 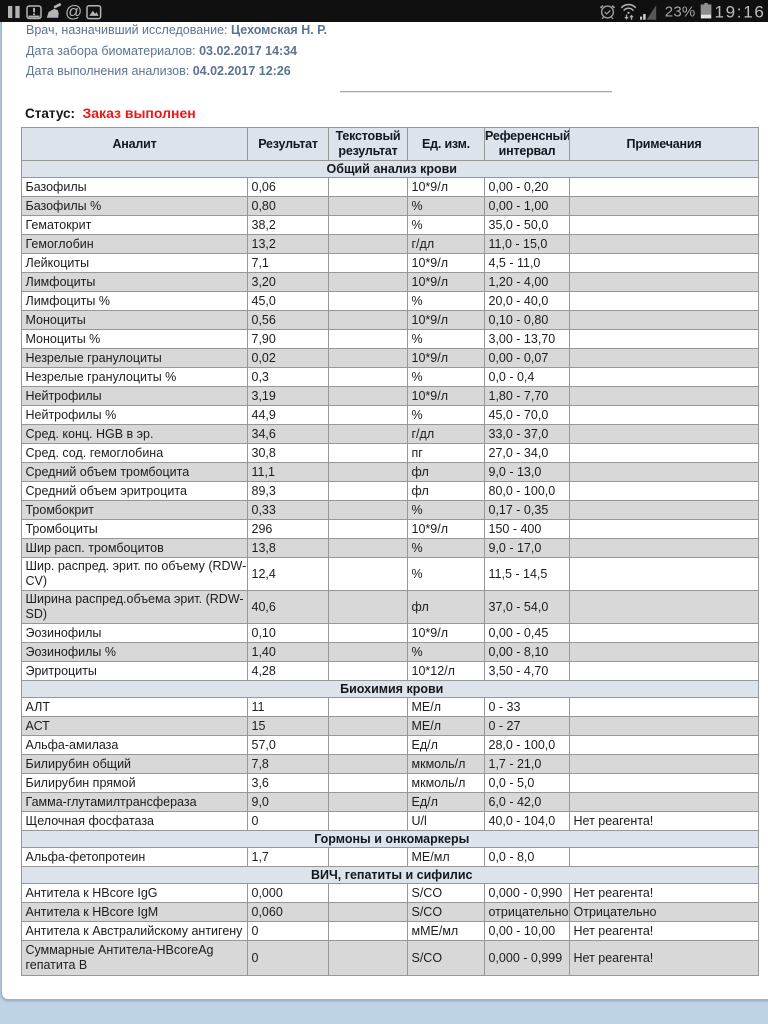 I want to click on svg-text: 19:16, so click(x=740, y=11).